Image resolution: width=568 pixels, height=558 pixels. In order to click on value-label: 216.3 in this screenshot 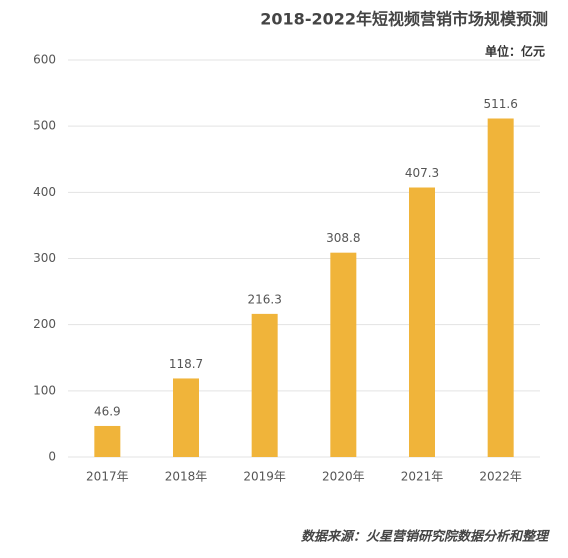, I will do `click(264, 299)`.